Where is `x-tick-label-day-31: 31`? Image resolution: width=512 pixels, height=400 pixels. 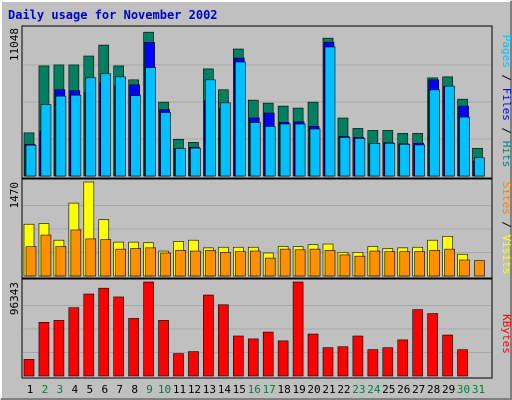 x-tick-label-day-31: 31 is located at coordinates (478, 389).